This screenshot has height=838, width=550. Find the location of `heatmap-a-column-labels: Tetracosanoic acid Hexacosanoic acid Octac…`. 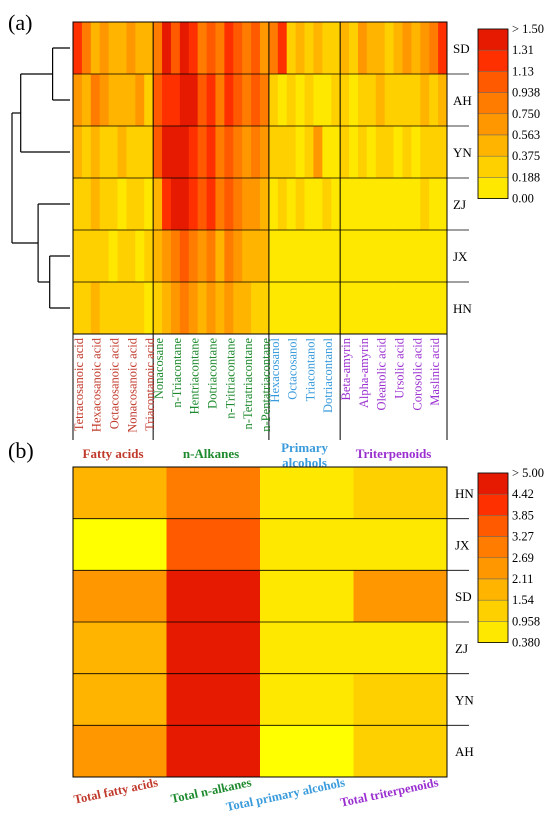

heatmap-a-column-labels: Tetracosanoic acid Hexacosanoic acid Octac… is located at coordinates (257, 385).